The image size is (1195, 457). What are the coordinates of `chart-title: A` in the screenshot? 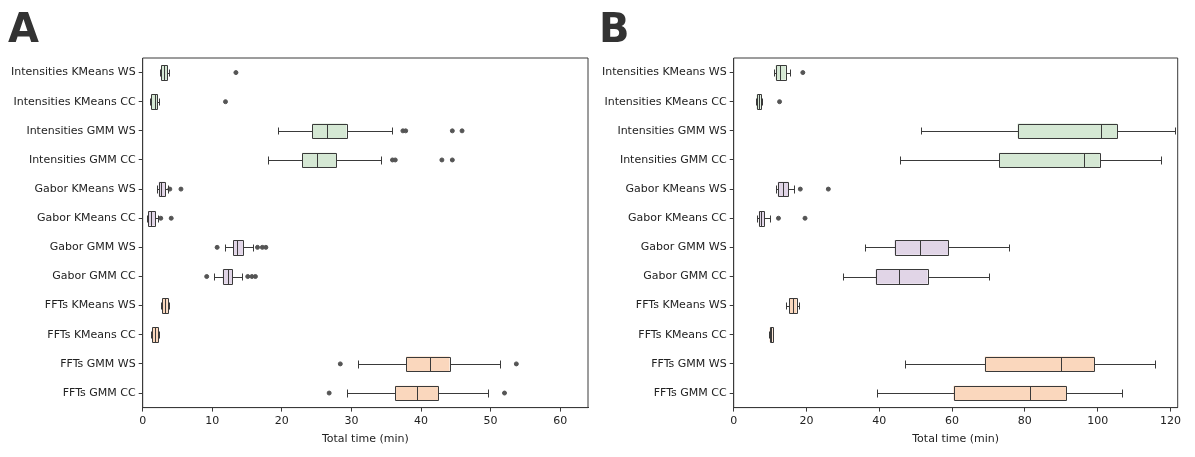 It's located at (23, 28).